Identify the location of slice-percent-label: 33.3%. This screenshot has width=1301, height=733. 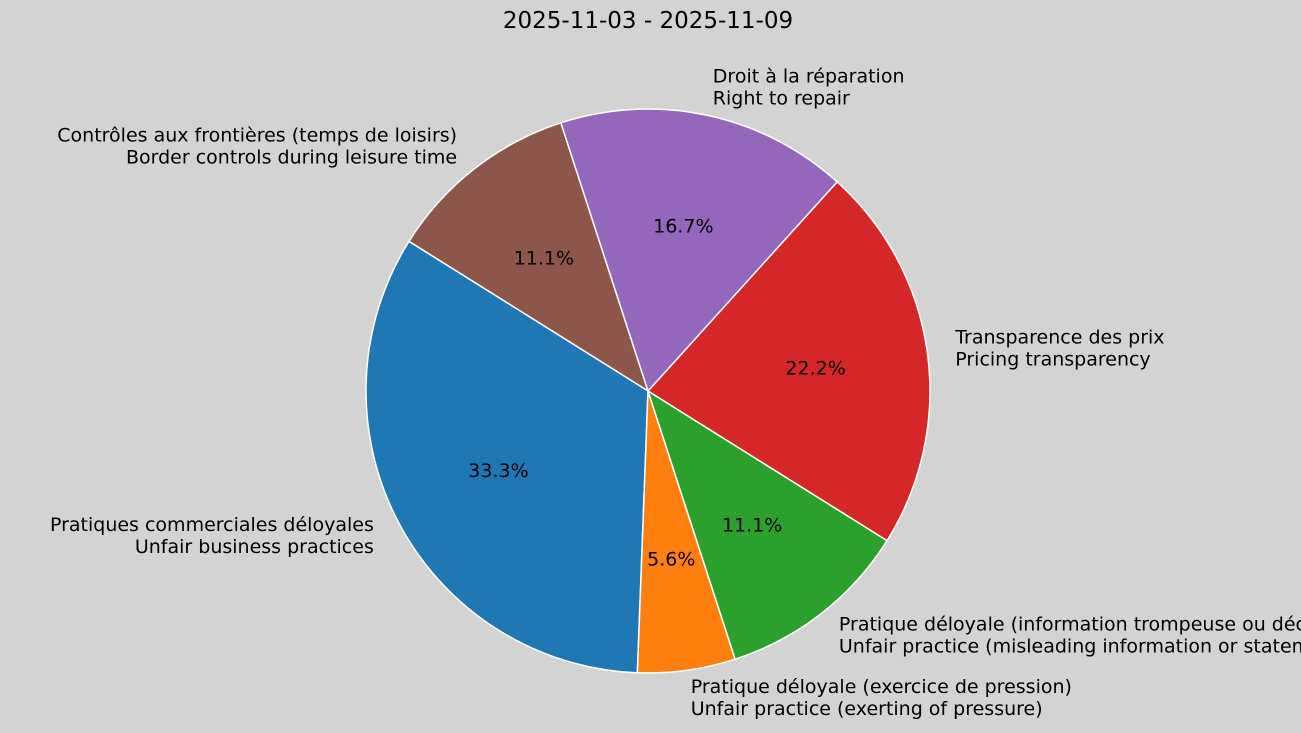
(498, 471).